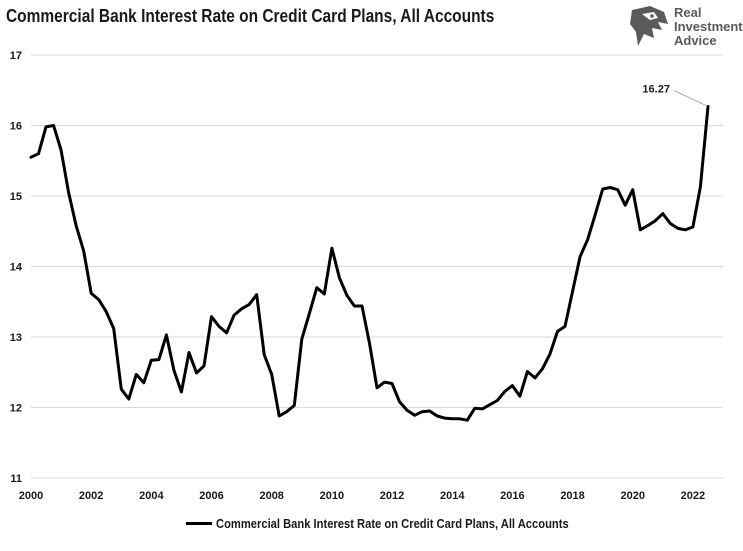 Image resolution: width=743 pixels, height=551 pixels. I want to click on legend-swatch, so click(199, 523).